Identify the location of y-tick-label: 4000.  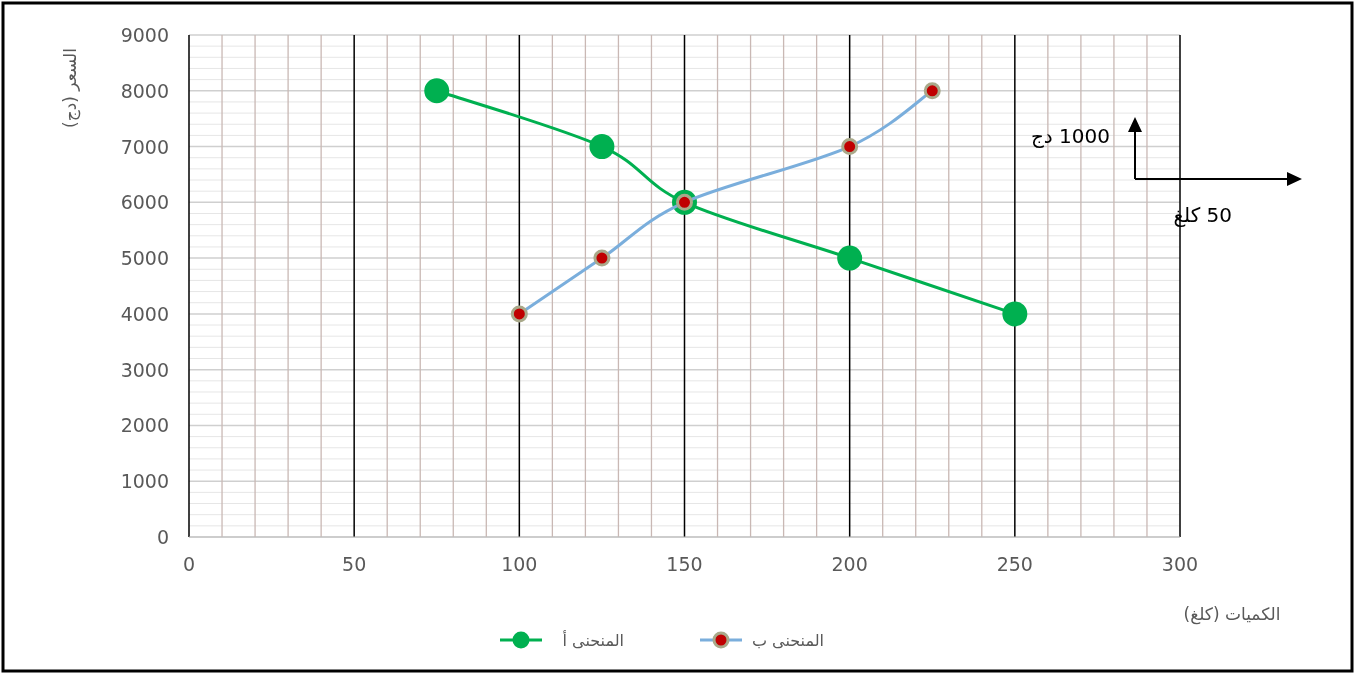
(144, 313).